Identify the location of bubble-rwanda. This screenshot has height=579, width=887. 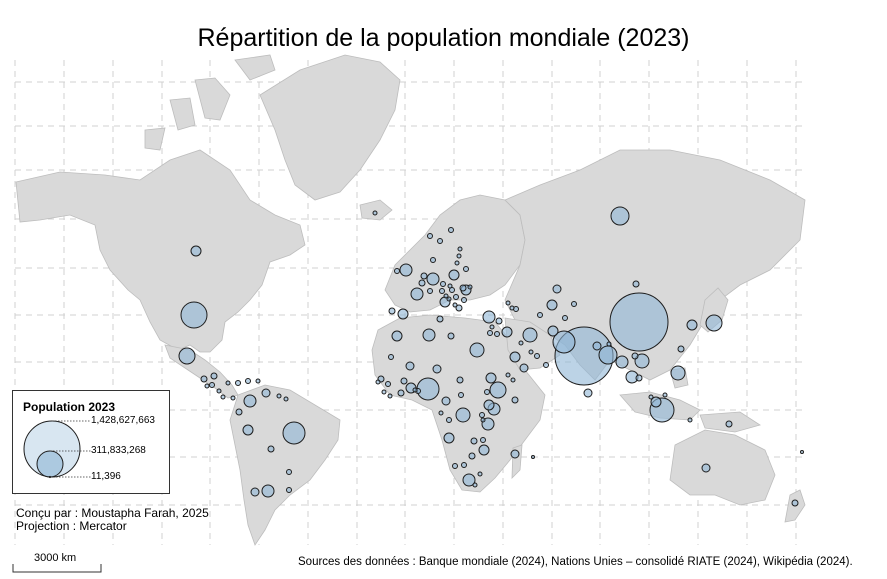
(482, 415).